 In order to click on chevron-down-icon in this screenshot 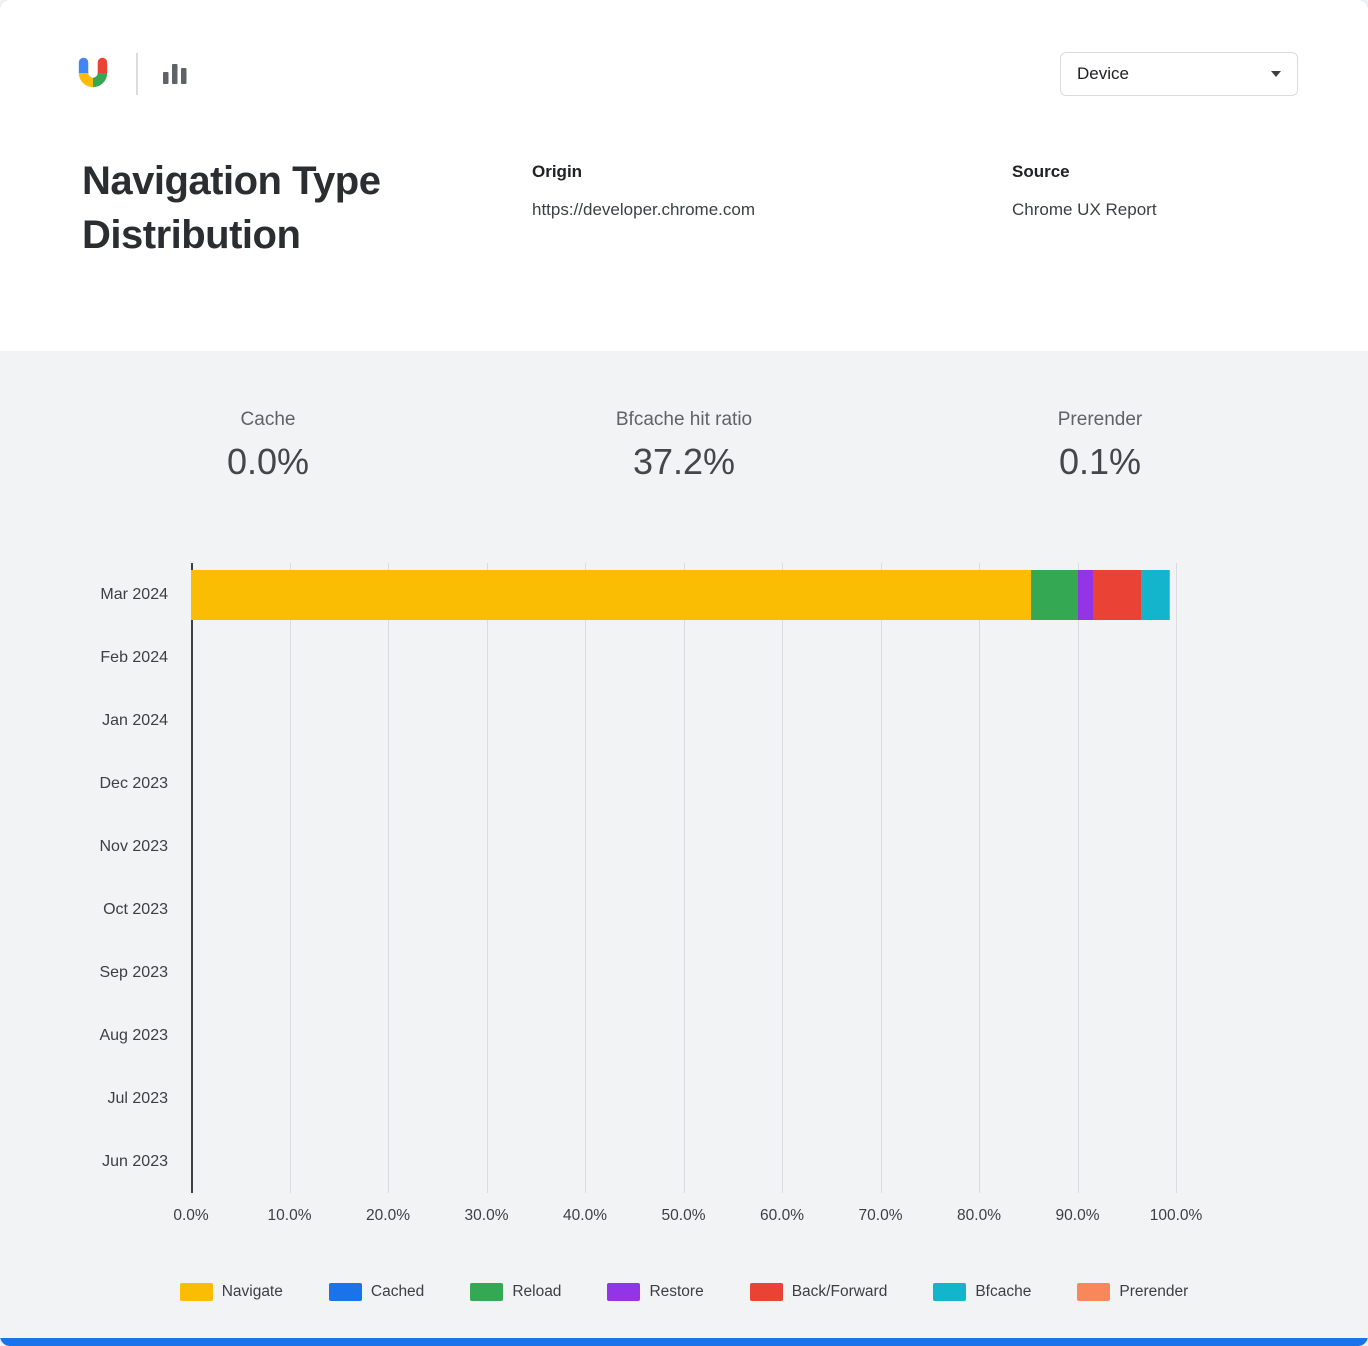, I will do `click(1276, 74)`.